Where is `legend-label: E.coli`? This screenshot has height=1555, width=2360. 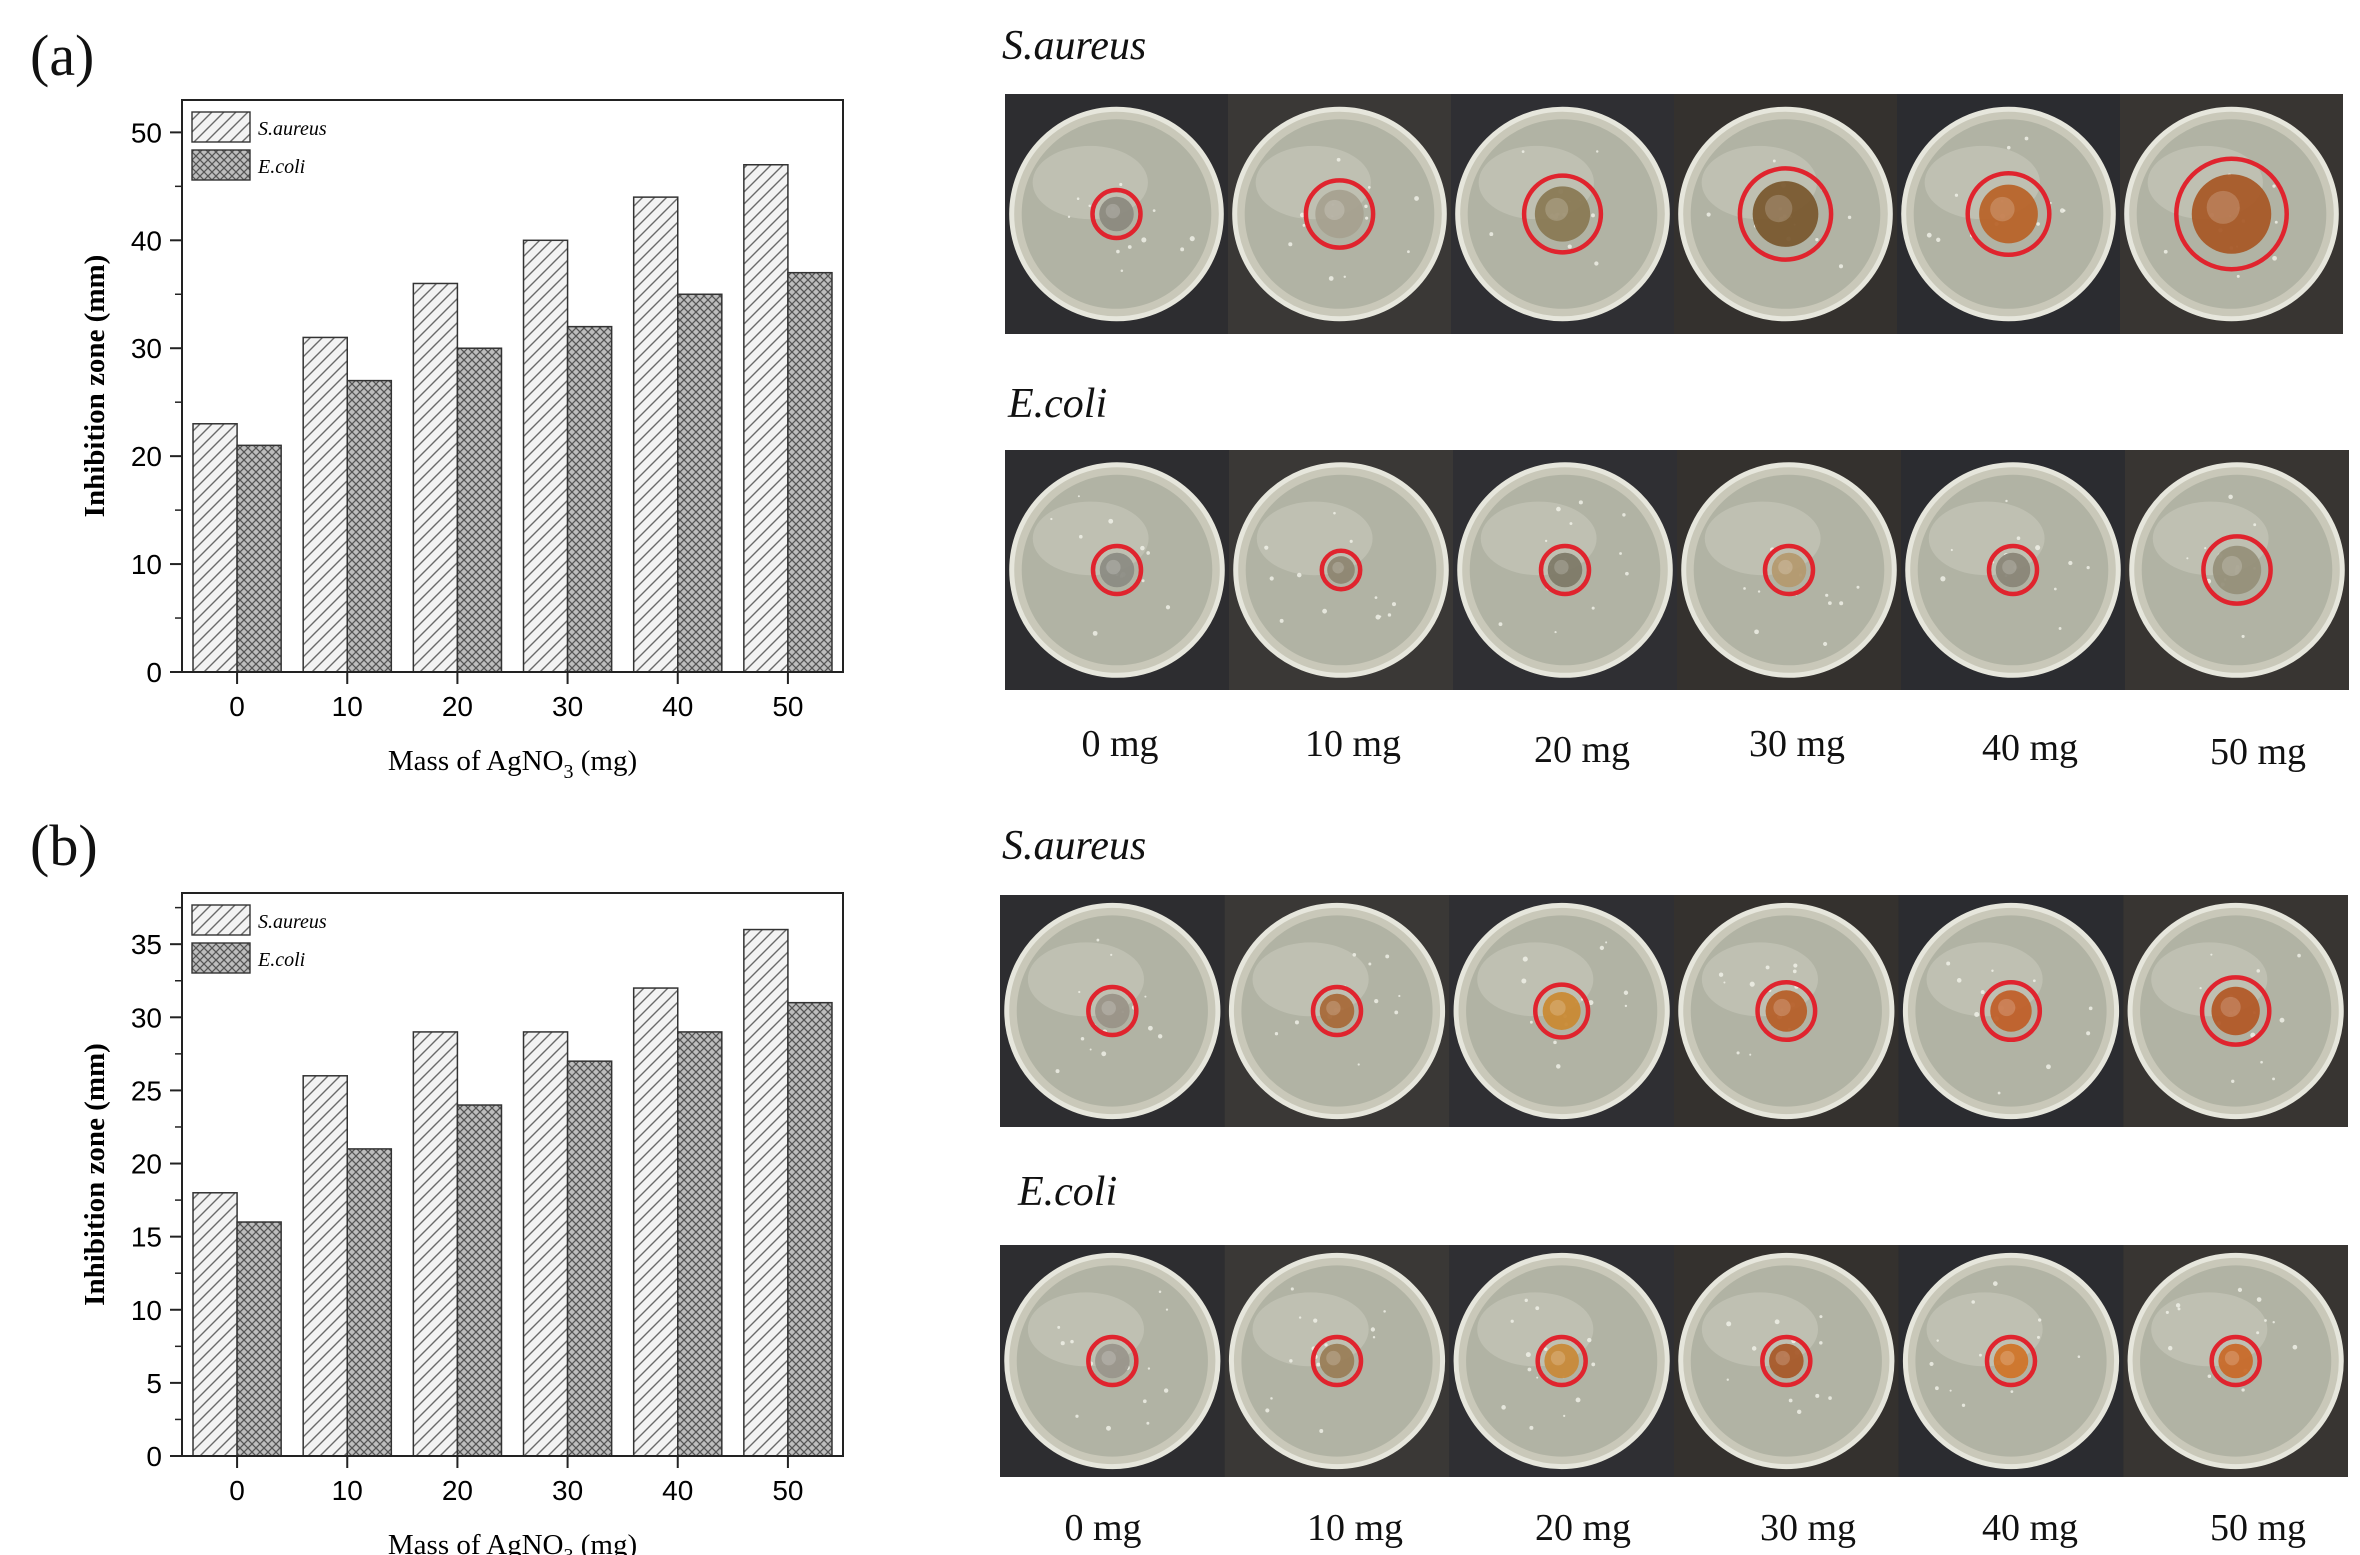
legend-label: E.coli is located at coordinates (281, 167).